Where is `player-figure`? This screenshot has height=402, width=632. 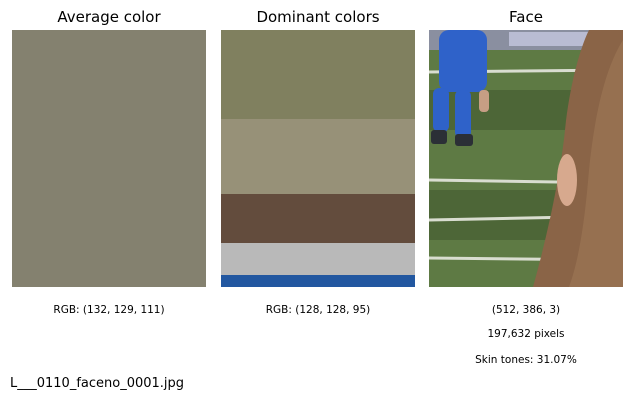
player-figure is located at coordinates (460, 88).